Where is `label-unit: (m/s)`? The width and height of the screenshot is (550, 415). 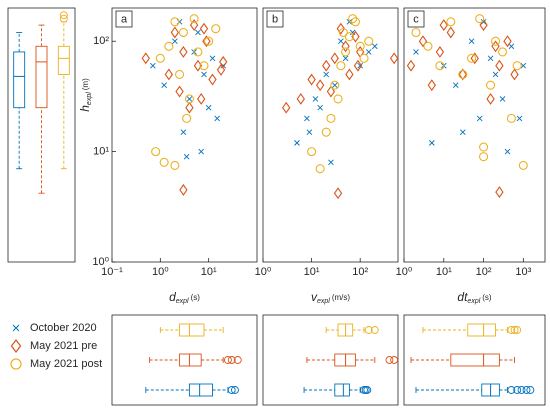
label-unit: (m/s) is located at coordinates (341, 297).